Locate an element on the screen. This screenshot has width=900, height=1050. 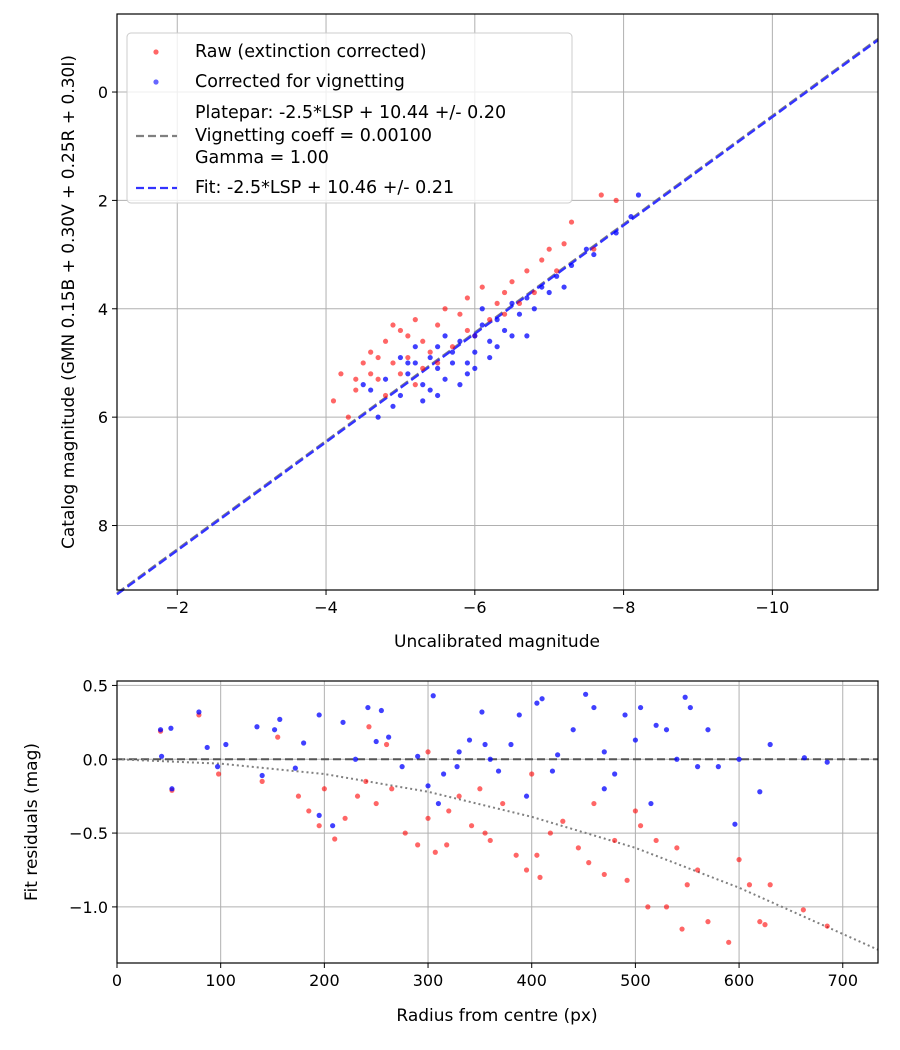
legend-platepar-2: Vignetting coeff = 0.00100 is located at coordinates (313, 136).